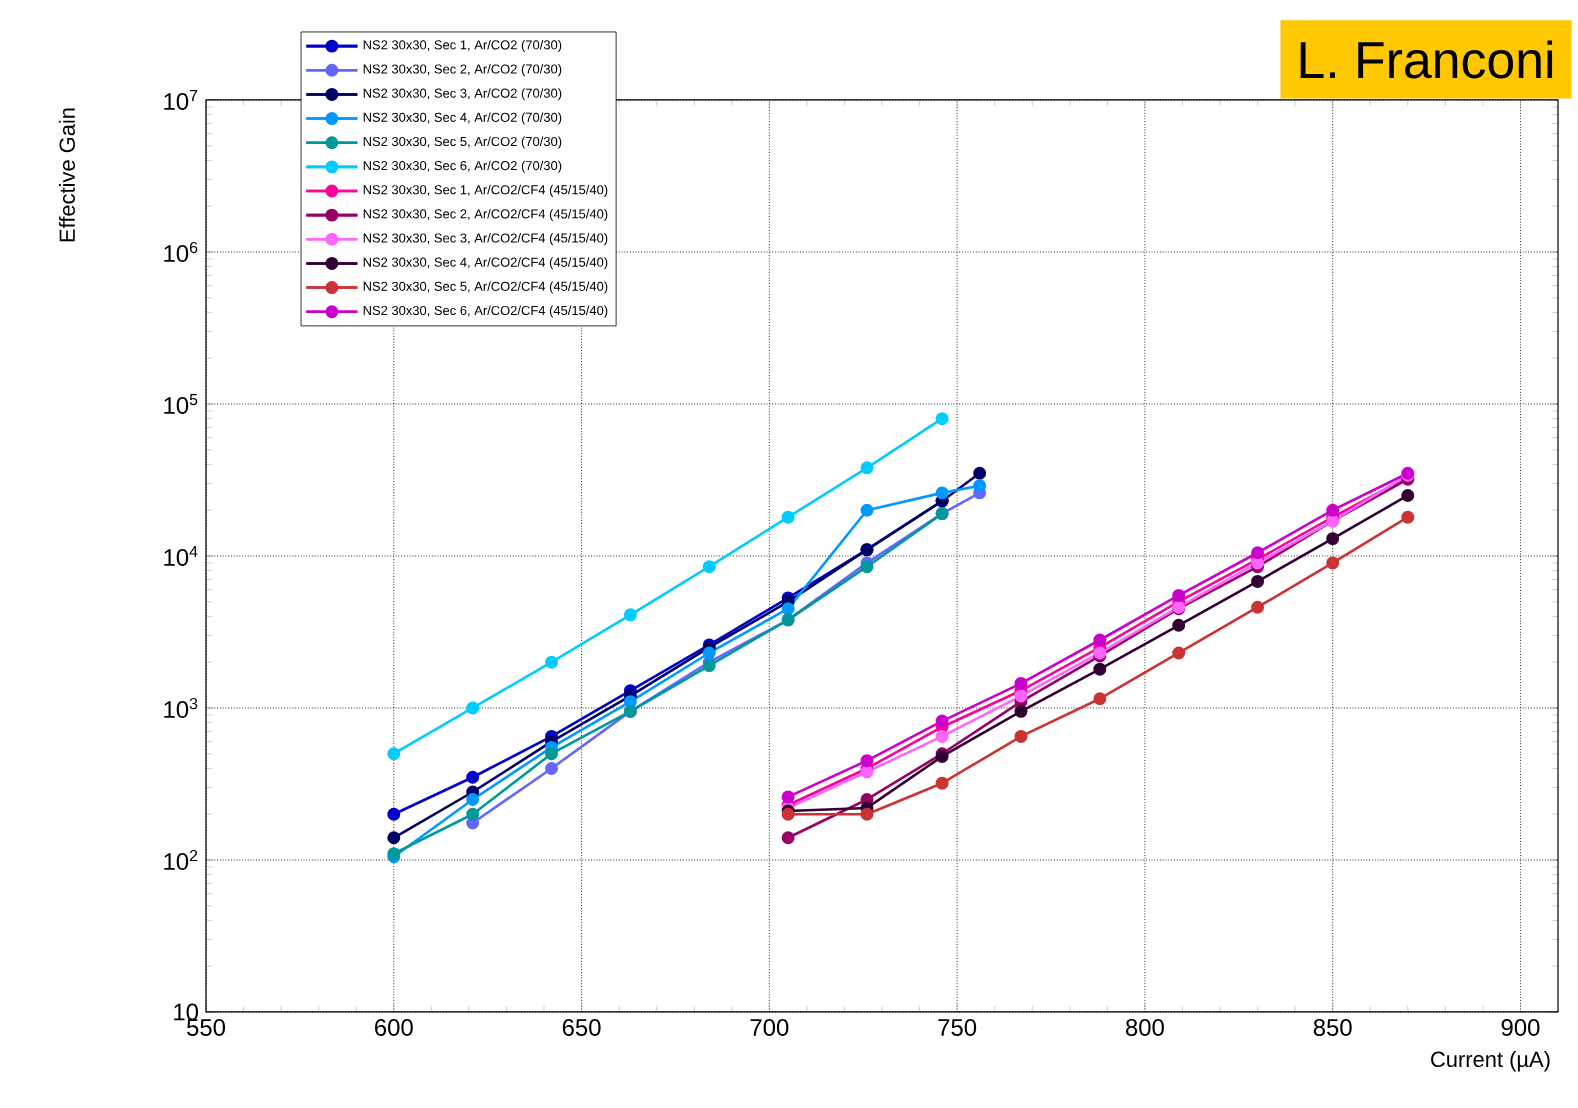 Image resolution: width=1578 pixels, height=1108 pixels. I want to click on y-tick-label: 10$^{2}$, so click(181, 859).